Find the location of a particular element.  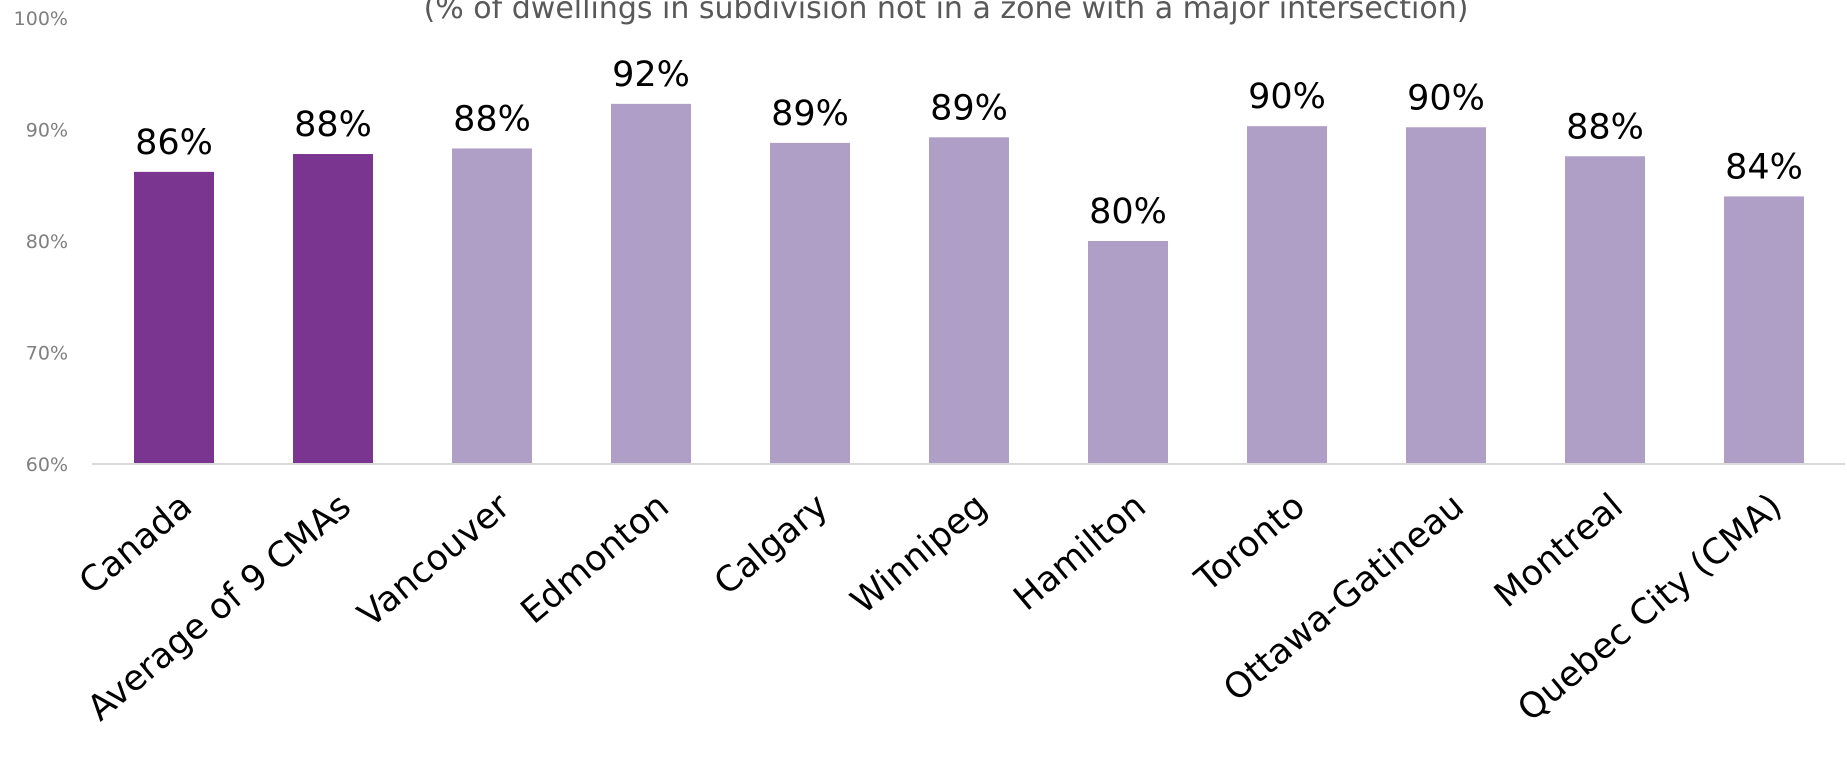

y-axis: 60% 70% 80% 90% 100% is located at coordinates (41, 242).